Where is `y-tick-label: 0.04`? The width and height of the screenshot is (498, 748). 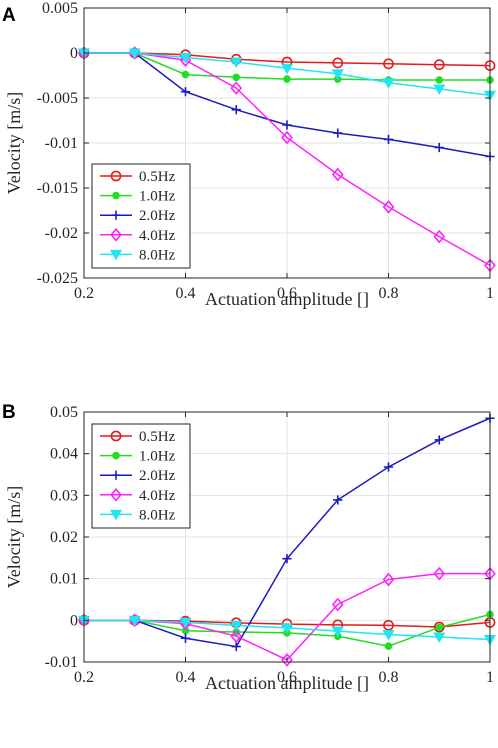 y-tick-label: 0.04 is located at coordinates (64, 454).